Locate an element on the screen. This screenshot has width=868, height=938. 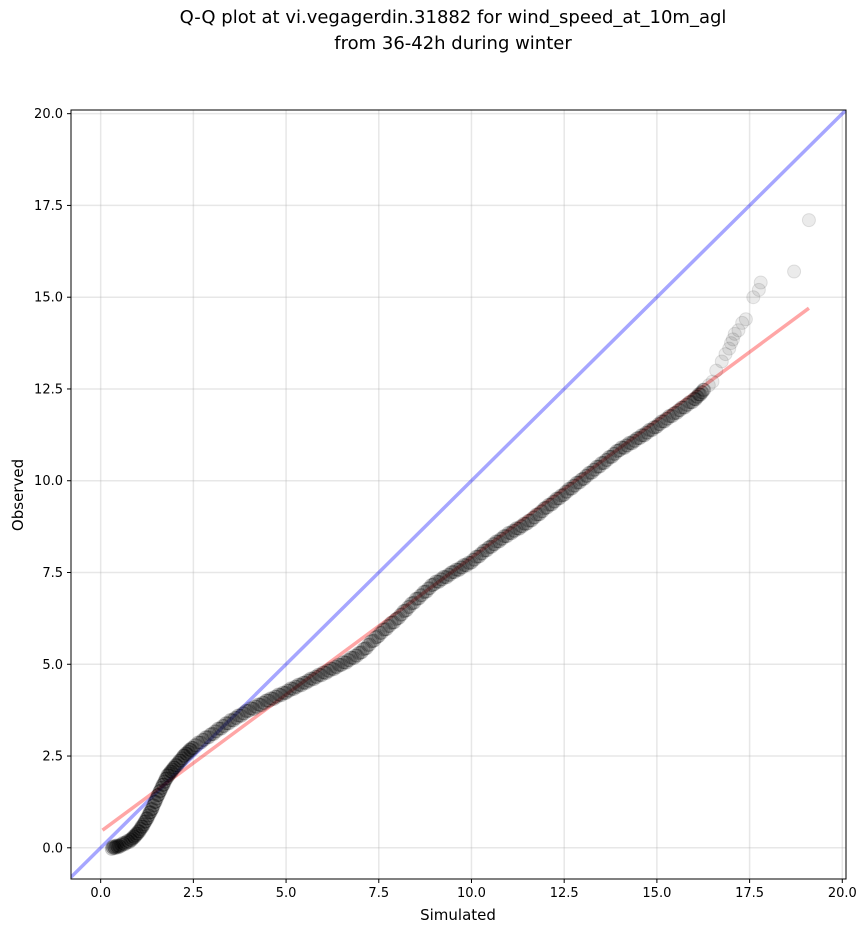
x-tick-label: 2.5 is located at coordinates (193, 893).